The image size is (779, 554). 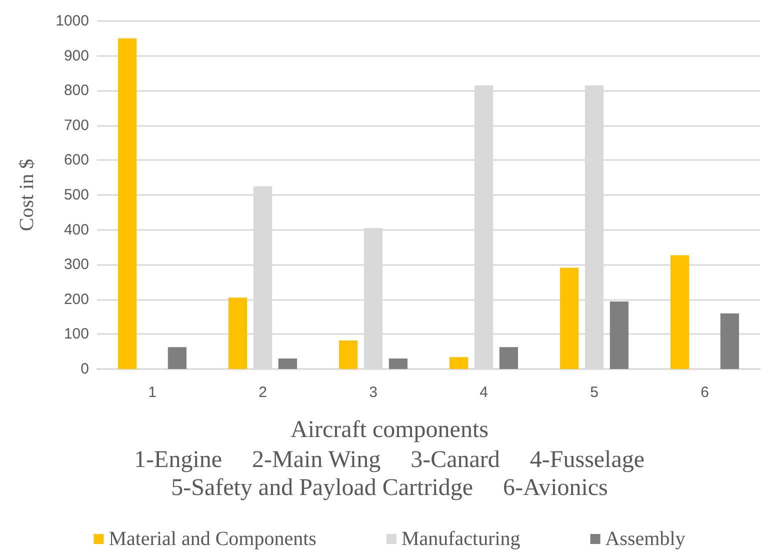 What do you see at coordinates (389, 460) in the screenshot?
I see `text: 1-Engine 2-Main Wing 3-Canard 4-Fusselage` at bounding box center [389, 460].